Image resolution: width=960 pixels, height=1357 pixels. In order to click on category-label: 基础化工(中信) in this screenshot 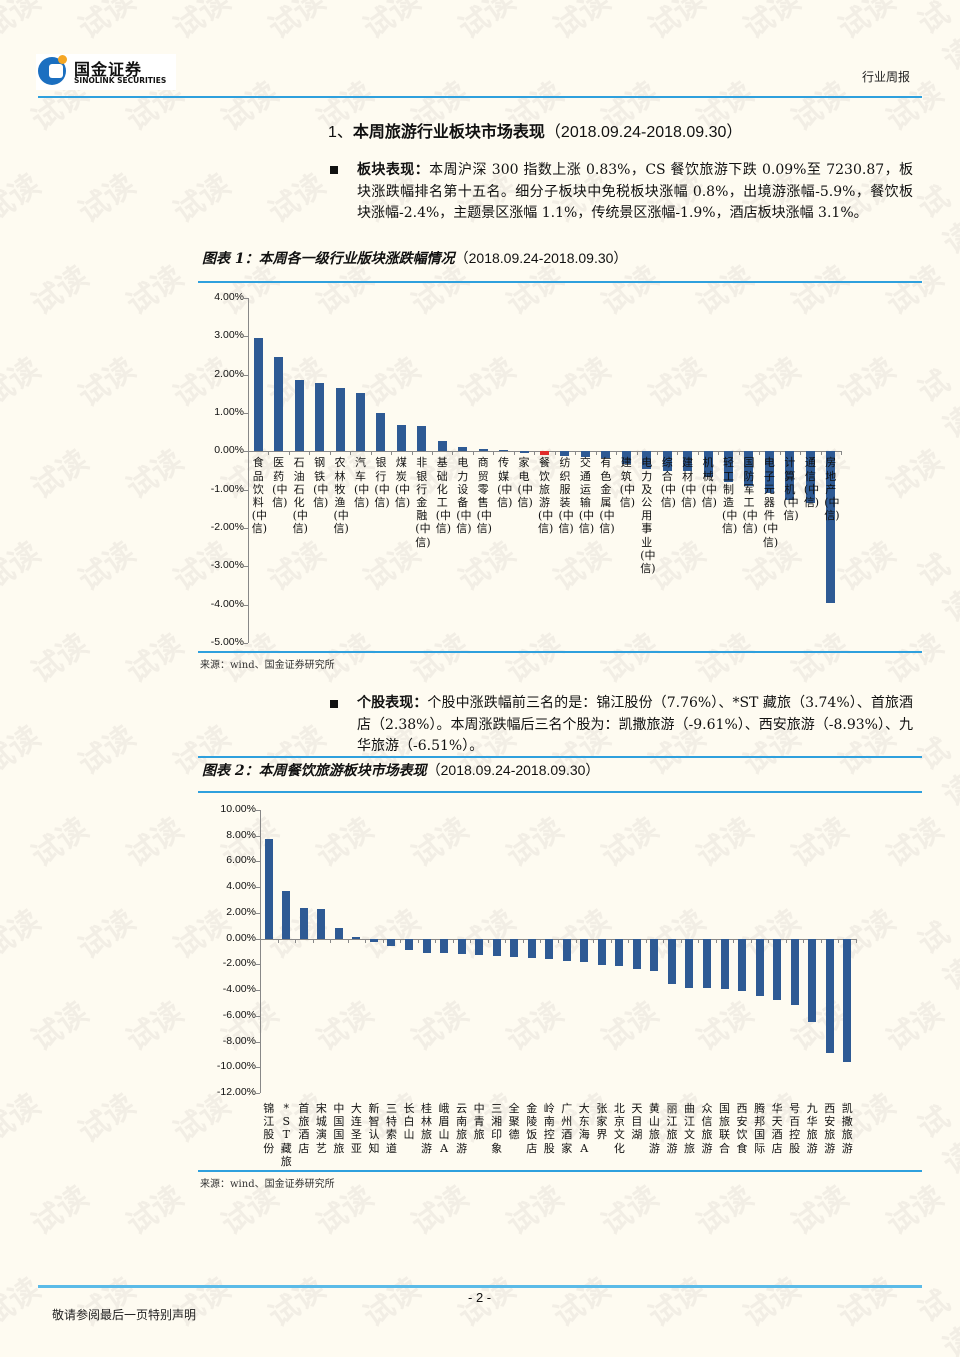, I will do `click(443, 496)`.